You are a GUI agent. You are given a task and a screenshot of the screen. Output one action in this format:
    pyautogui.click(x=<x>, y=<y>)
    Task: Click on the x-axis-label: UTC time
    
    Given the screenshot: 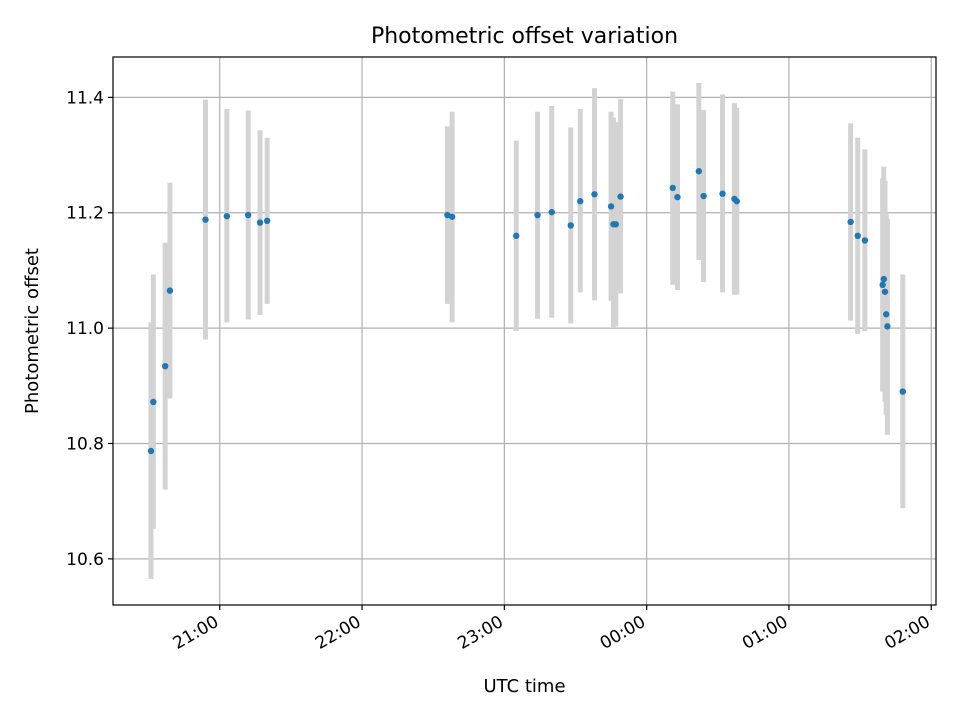 What is the action you would take?
    pyautogui.click(x=524, y=686)
    